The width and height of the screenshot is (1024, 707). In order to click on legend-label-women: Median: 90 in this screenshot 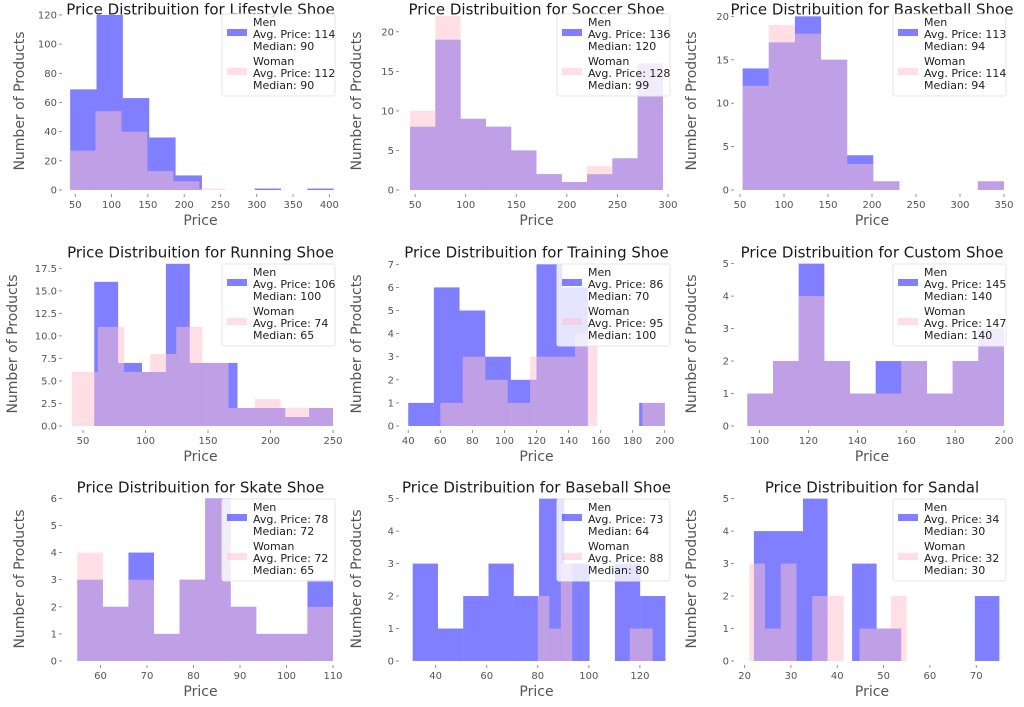, I will do `click(283, 85)`.